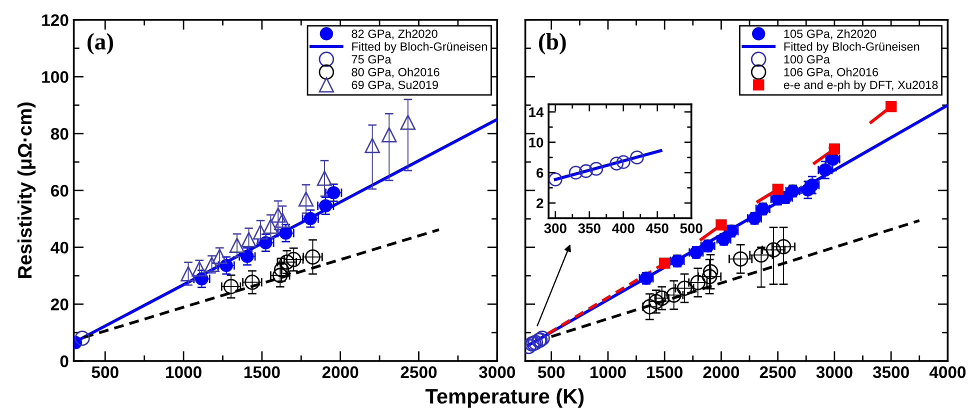 The width and height of the screenshot is (971, 414). What do you see at coordinates (540, 173) in the screenshot?
I see `y-tick-label: 6` at bounding box center [540, 173].